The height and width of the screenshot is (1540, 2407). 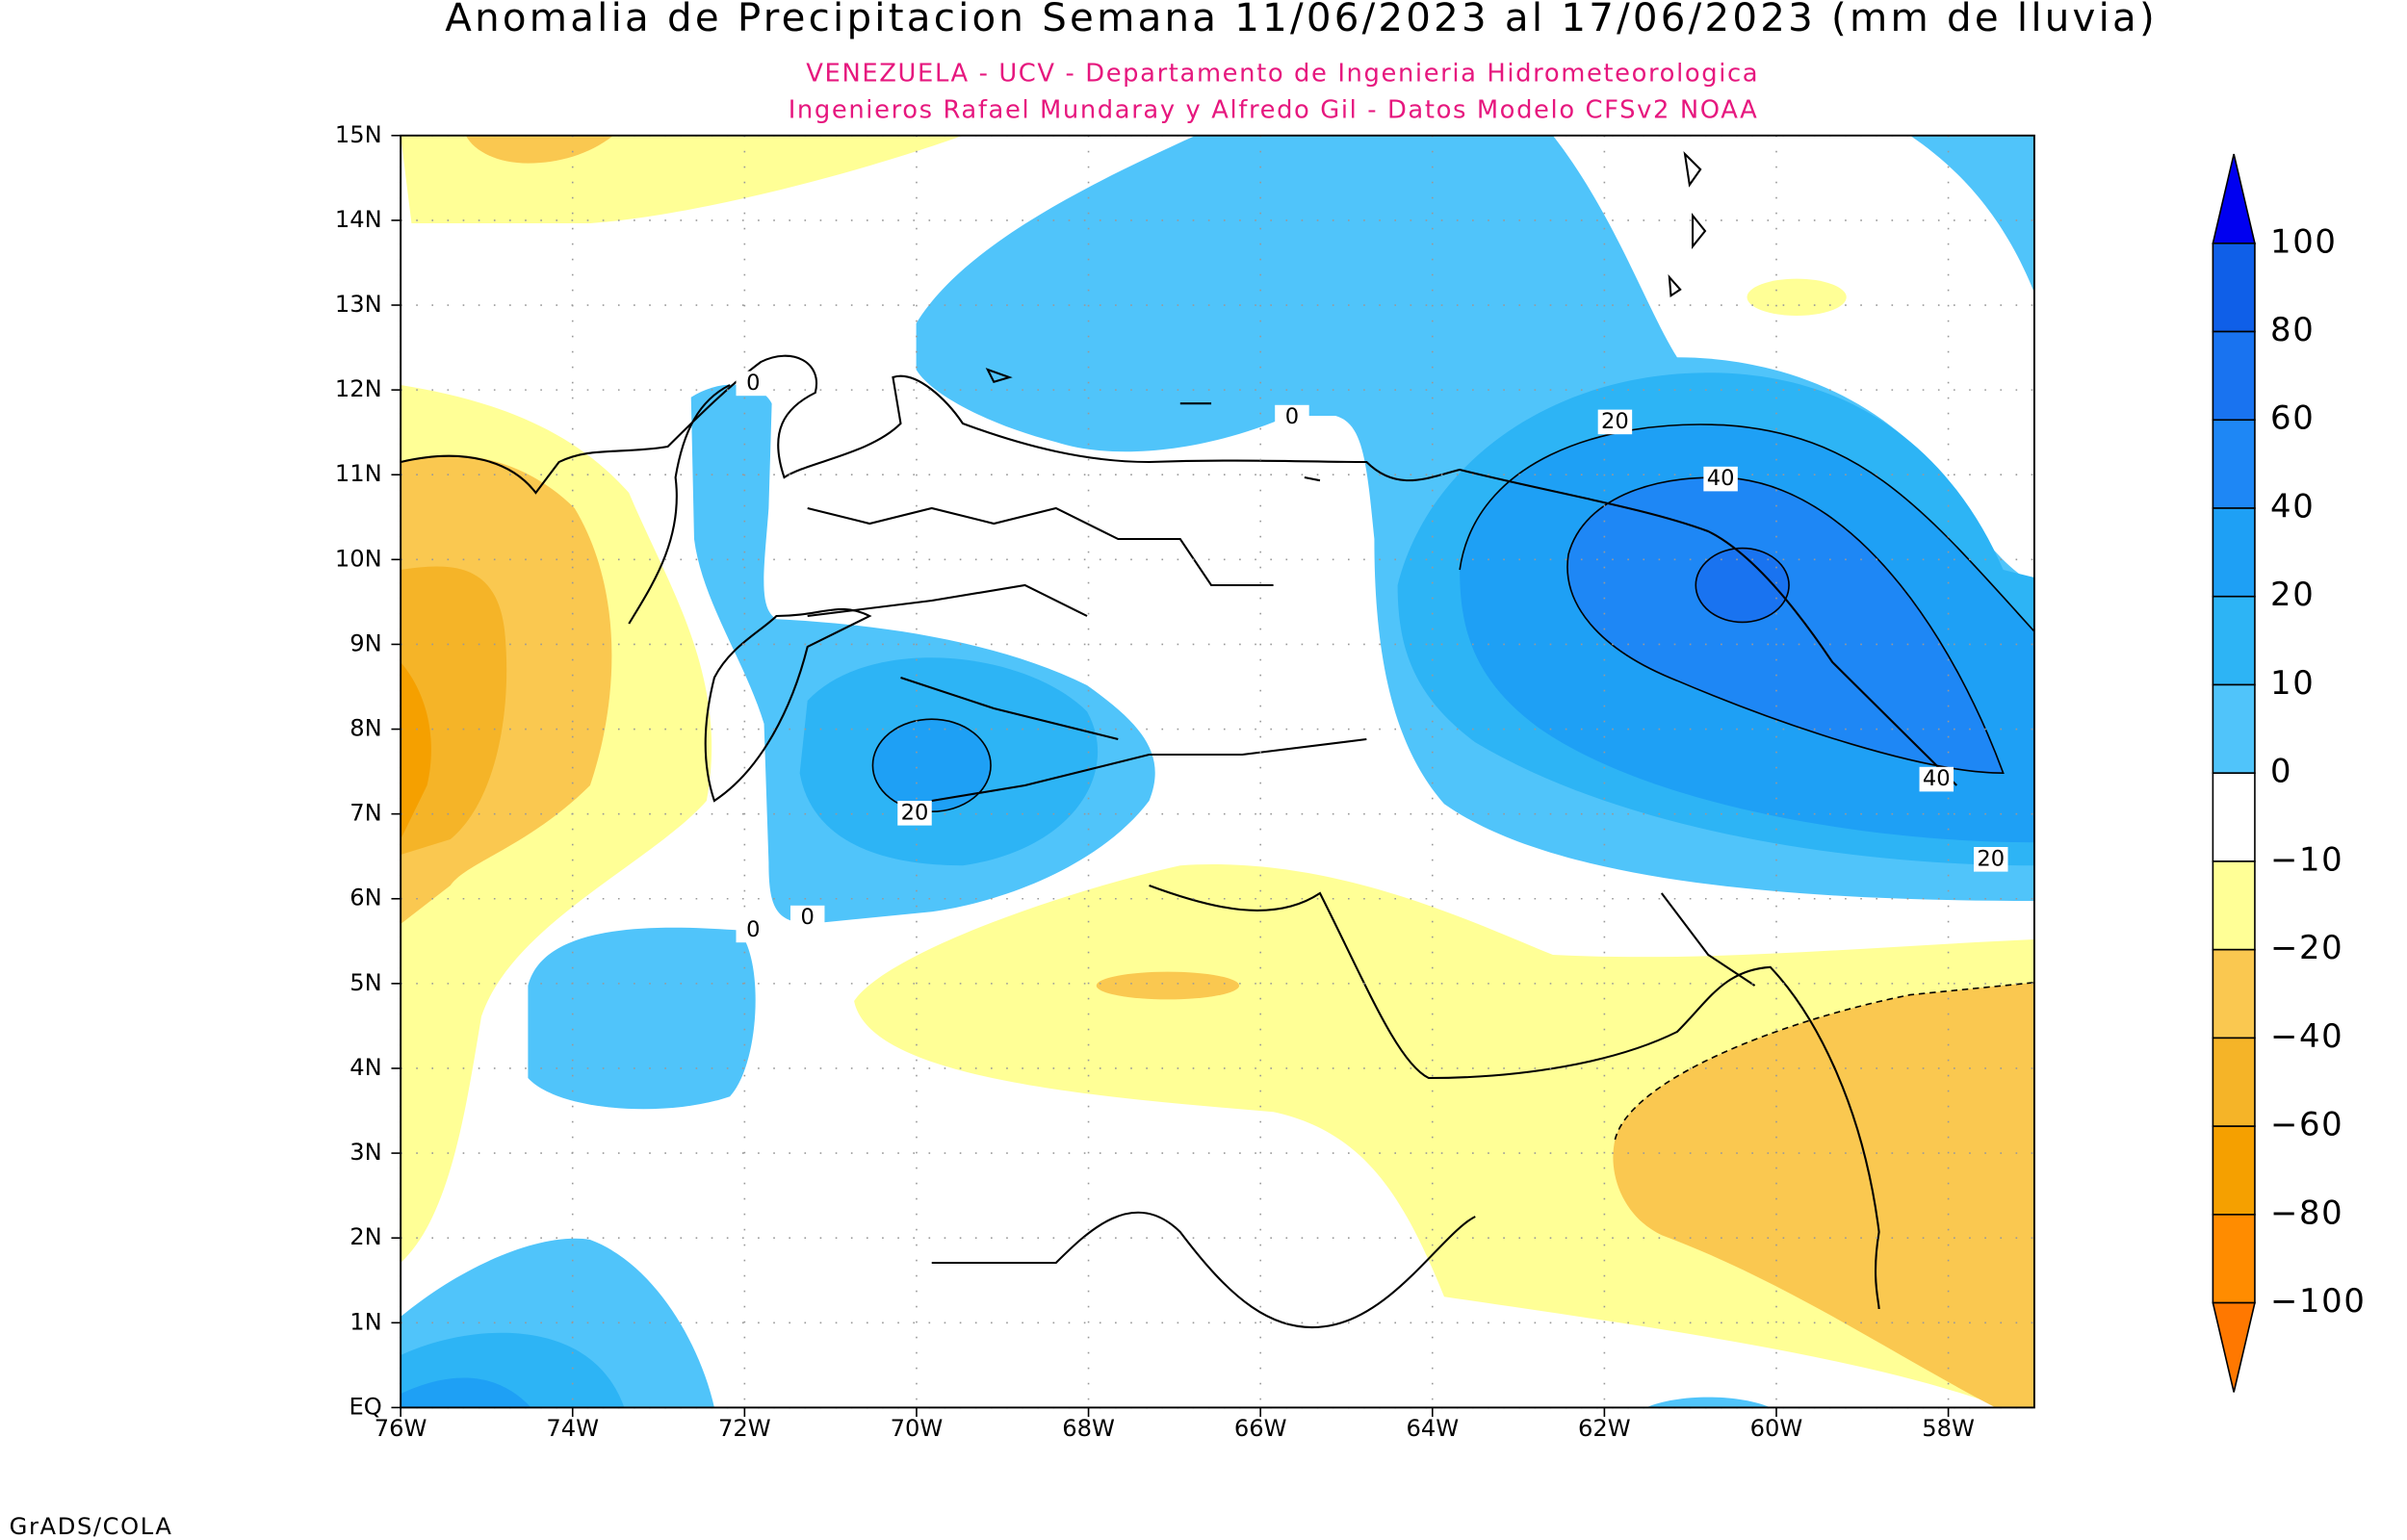 I want to click on lat-label: 8N, so click(x=365, y=728).